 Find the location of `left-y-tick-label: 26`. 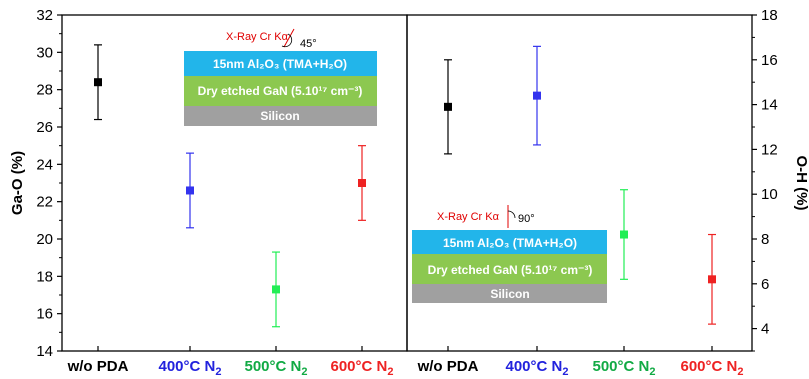

left-y-tick-label: 26 is located at coordinates (44, 127).